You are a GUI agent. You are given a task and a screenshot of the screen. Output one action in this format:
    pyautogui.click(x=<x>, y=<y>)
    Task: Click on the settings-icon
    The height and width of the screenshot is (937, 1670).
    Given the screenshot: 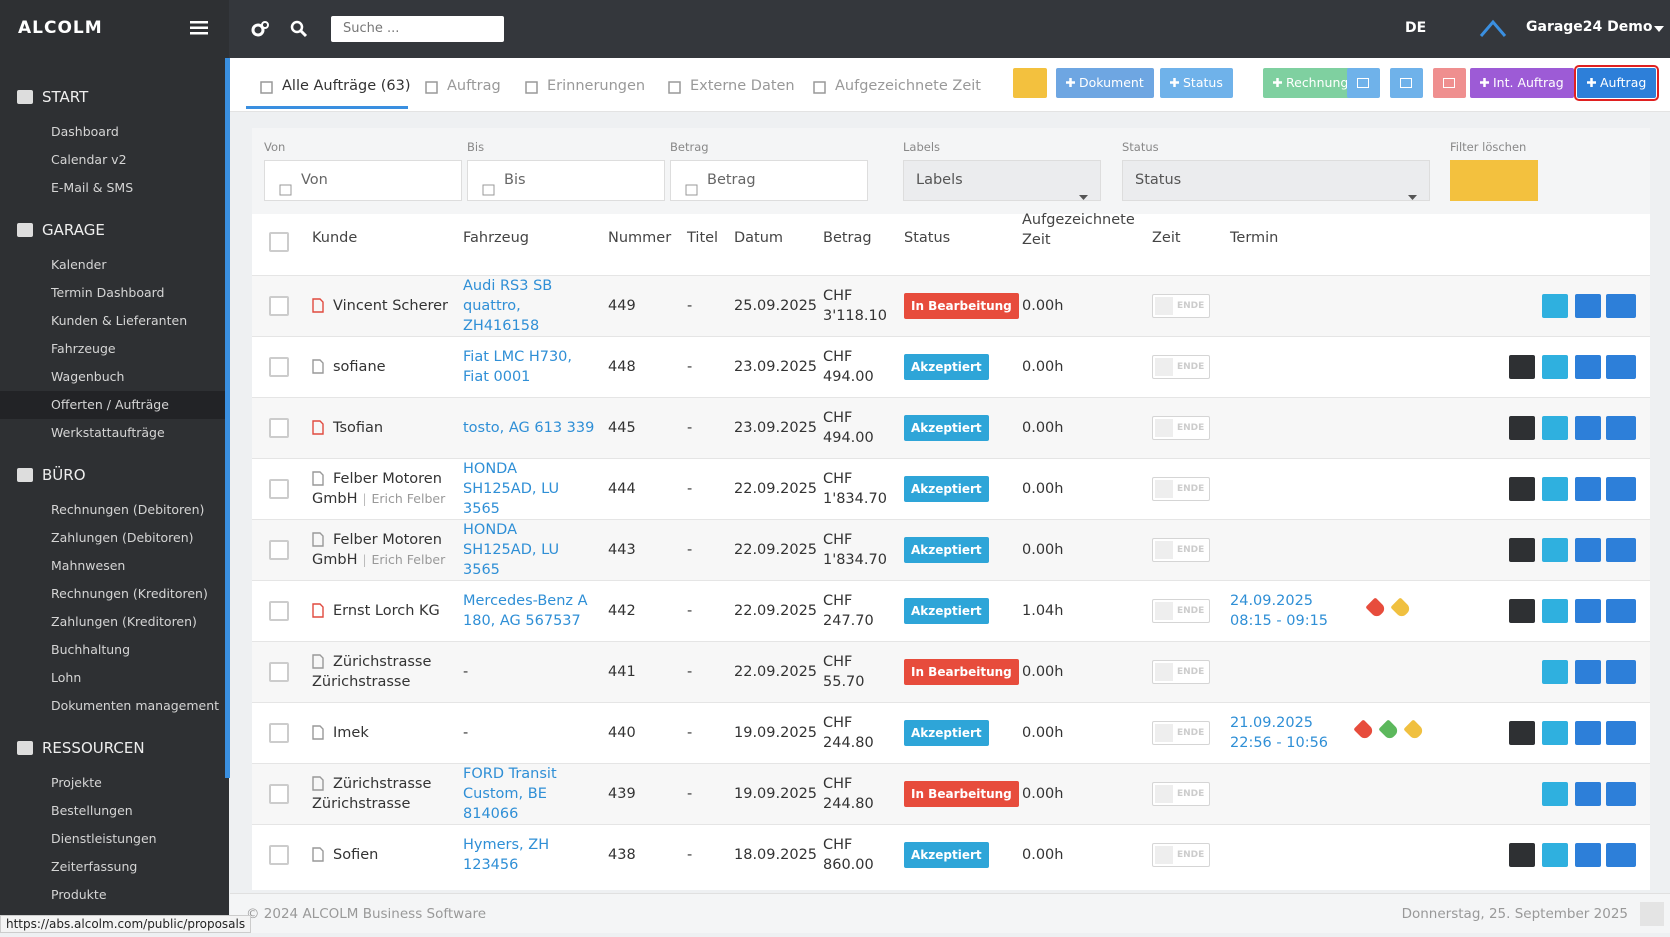 What is the action you would take?
    pyautogui.click(x=260, y=29)
    